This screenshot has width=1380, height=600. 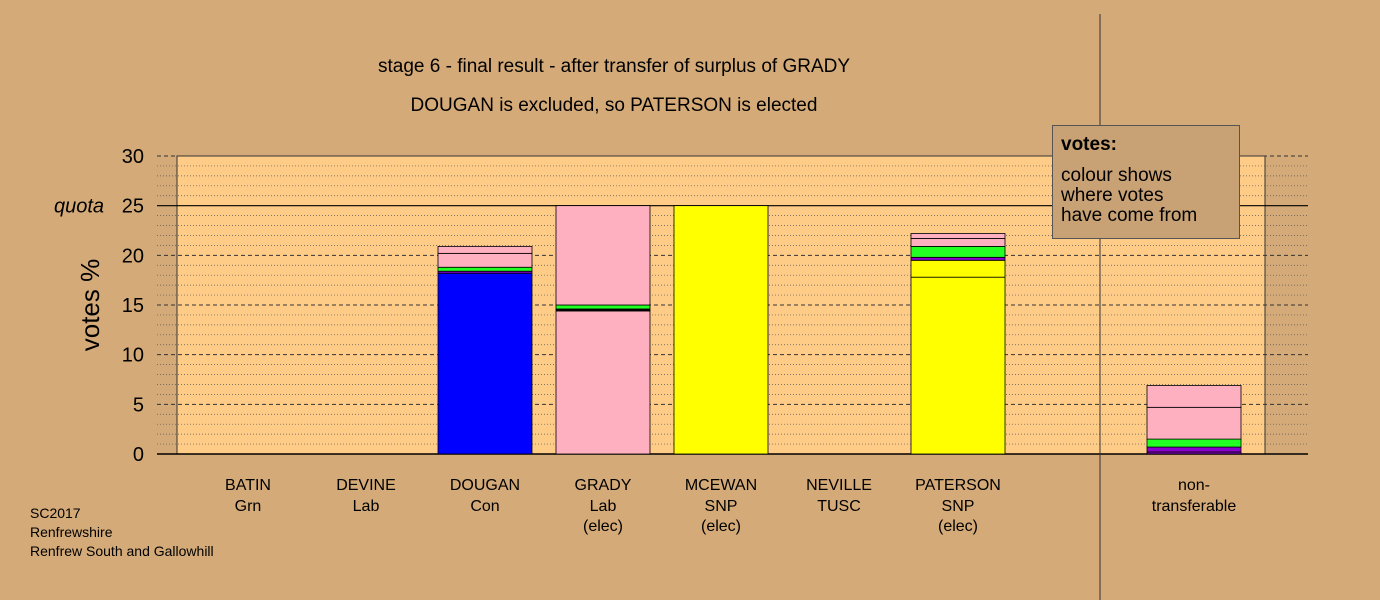 I want to click on legend-line-3: have come from, so click(x=1129, y=215).